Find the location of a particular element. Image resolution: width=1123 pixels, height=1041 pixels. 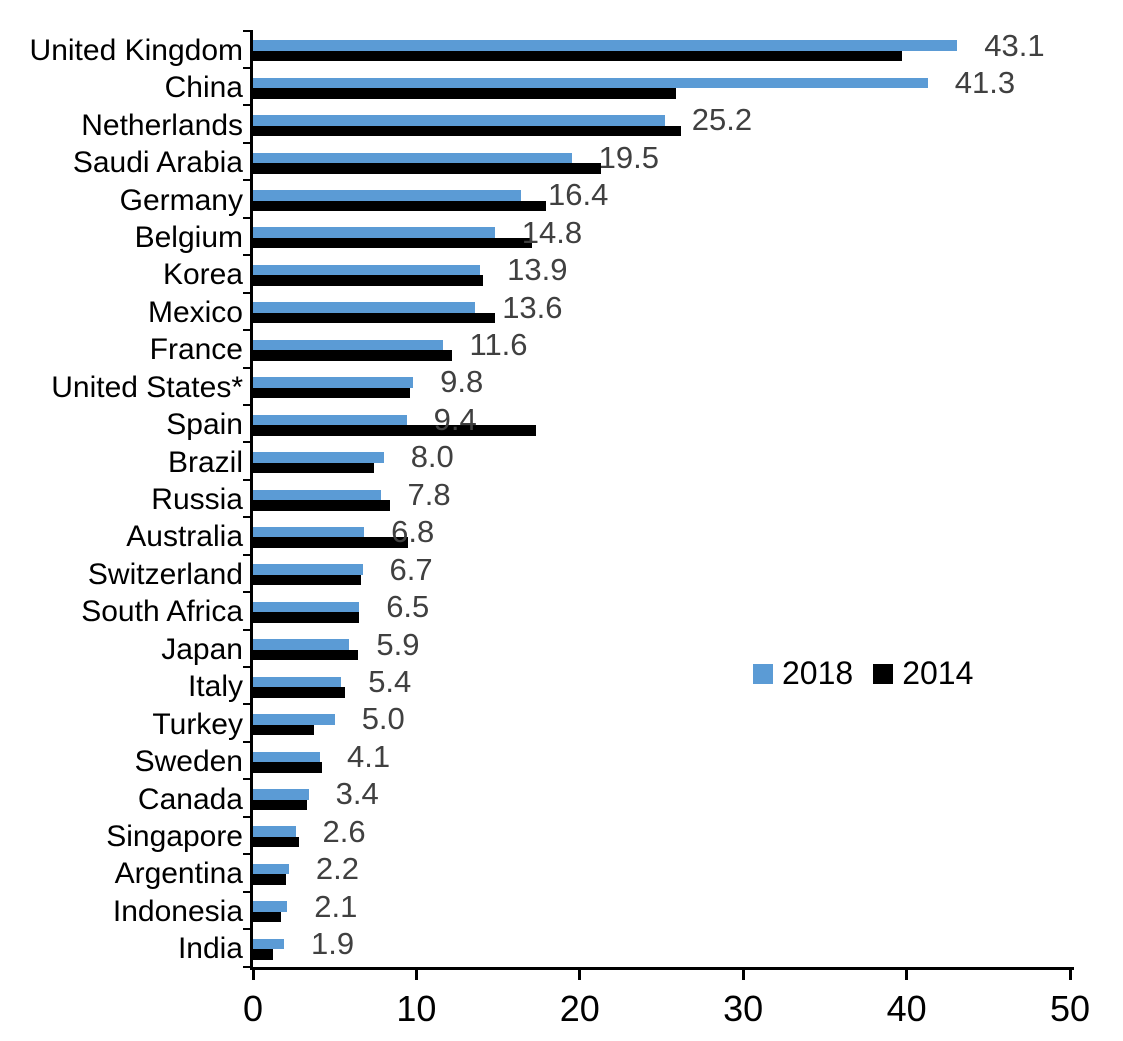

category-label: Saudi Arabia is located at coordinates (157, 162).